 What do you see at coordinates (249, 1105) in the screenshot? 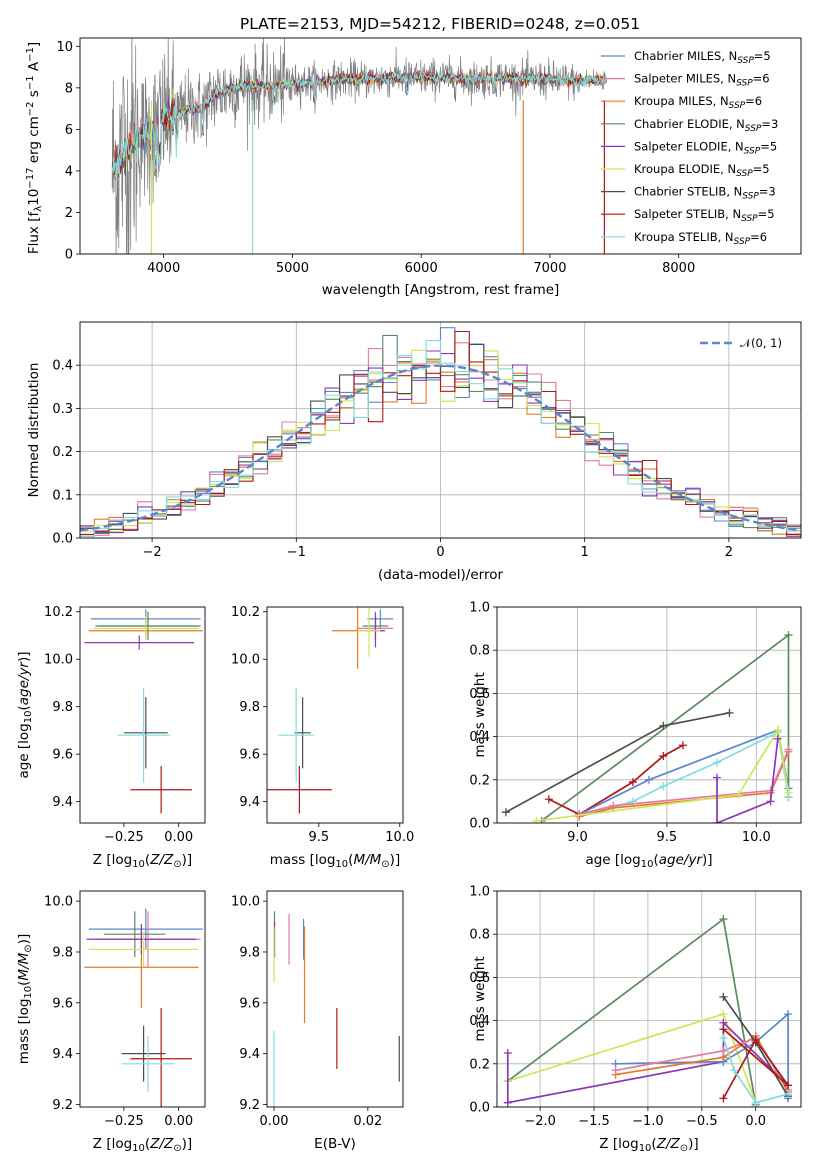
I see `y-tick-label: 9.2` at bounding box center [249, 1105].